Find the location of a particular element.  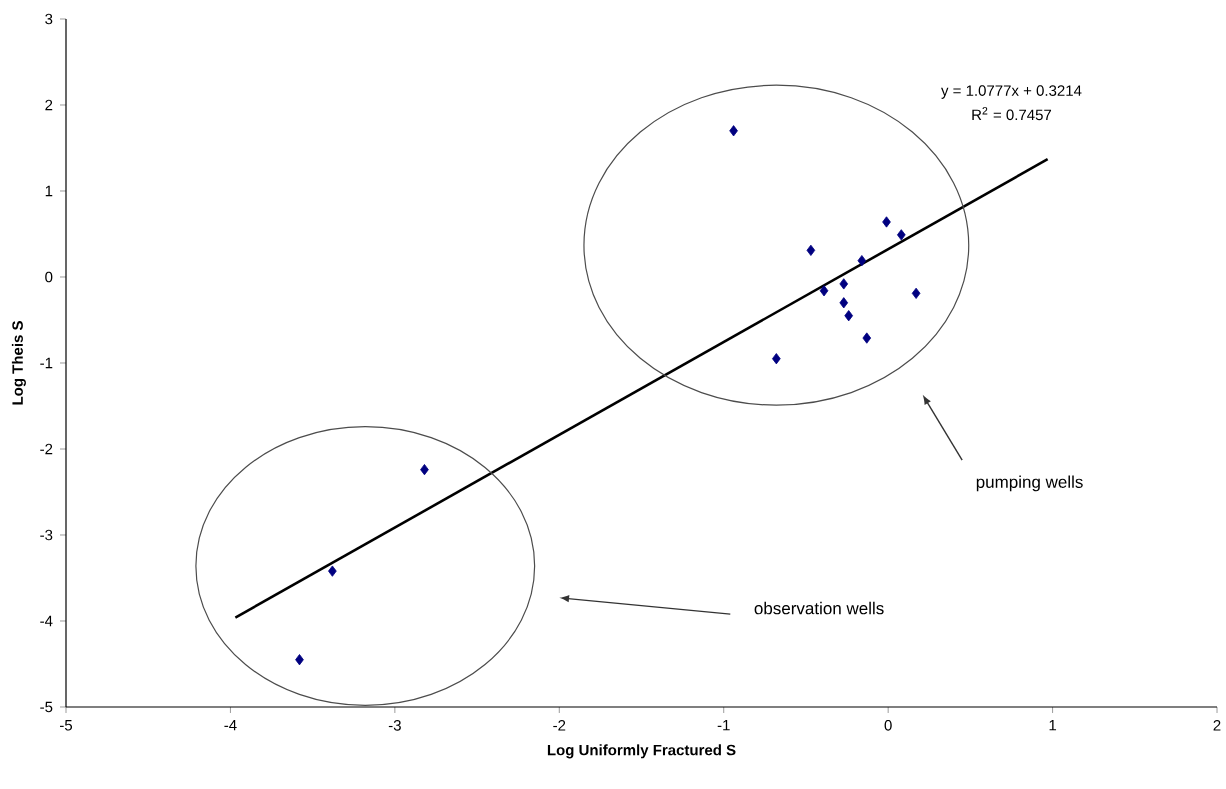

x-tick-label: 2 is located at coordinates (1217, 725).